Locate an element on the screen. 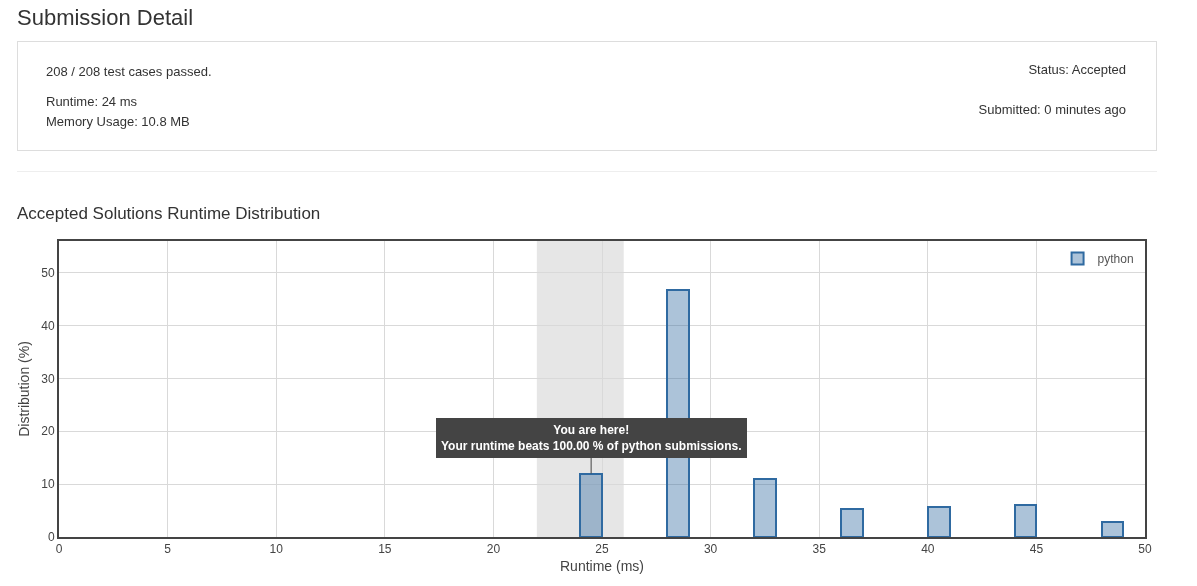 The width and height of the screenshot is (1197, 586). y-tick-label: 10 is located at coordinates (48, 484).